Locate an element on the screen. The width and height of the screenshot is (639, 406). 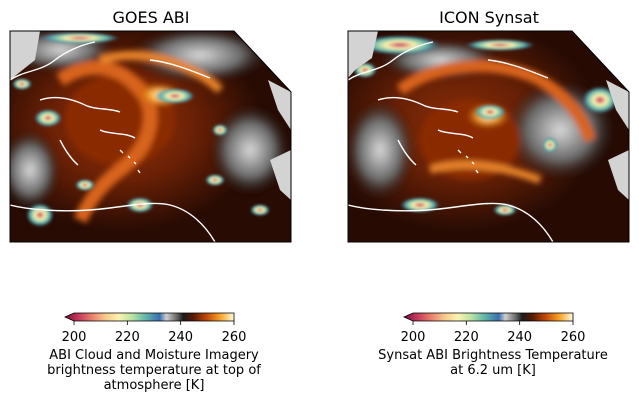
colorbar-tick-label-goes: 240 is located at coordinates (180, 337).